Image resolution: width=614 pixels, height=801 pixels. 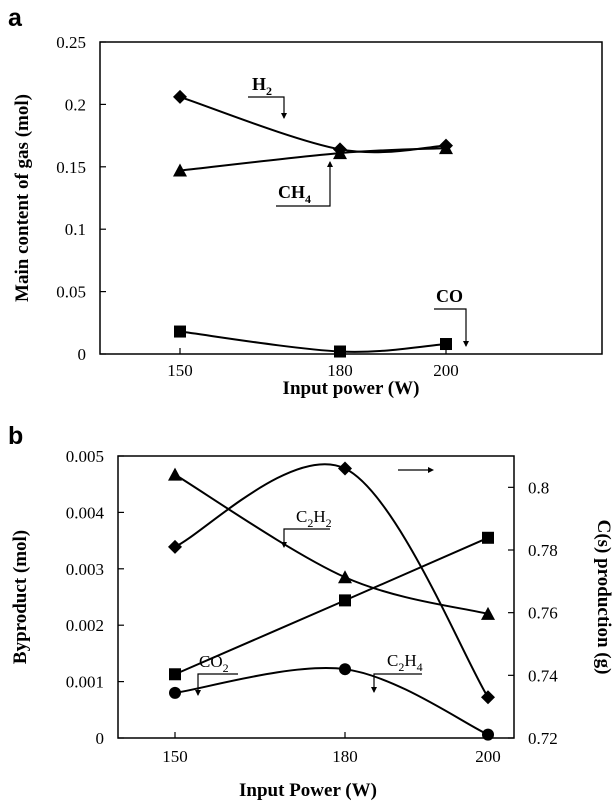 I want to click on panel-a-series-label-ch4: CH4, so click(x=294, y=194).